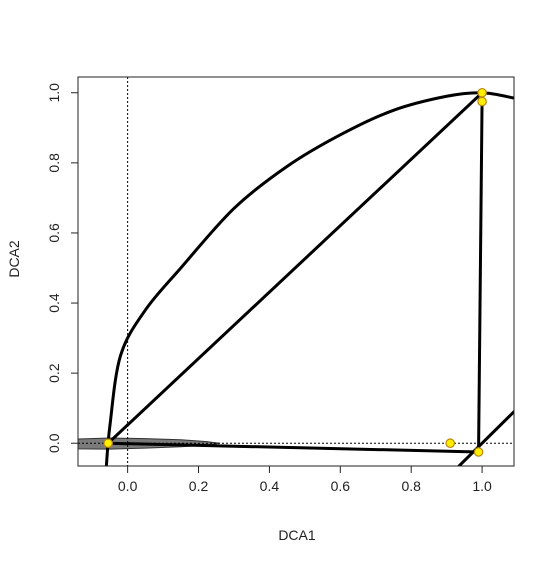 The height and width of the screenshot is (565, 554). What do you see at coordinates (54, 303) in the screenshot?
I see `y-tick-label: 0.4` at bounding box center [54, 303].